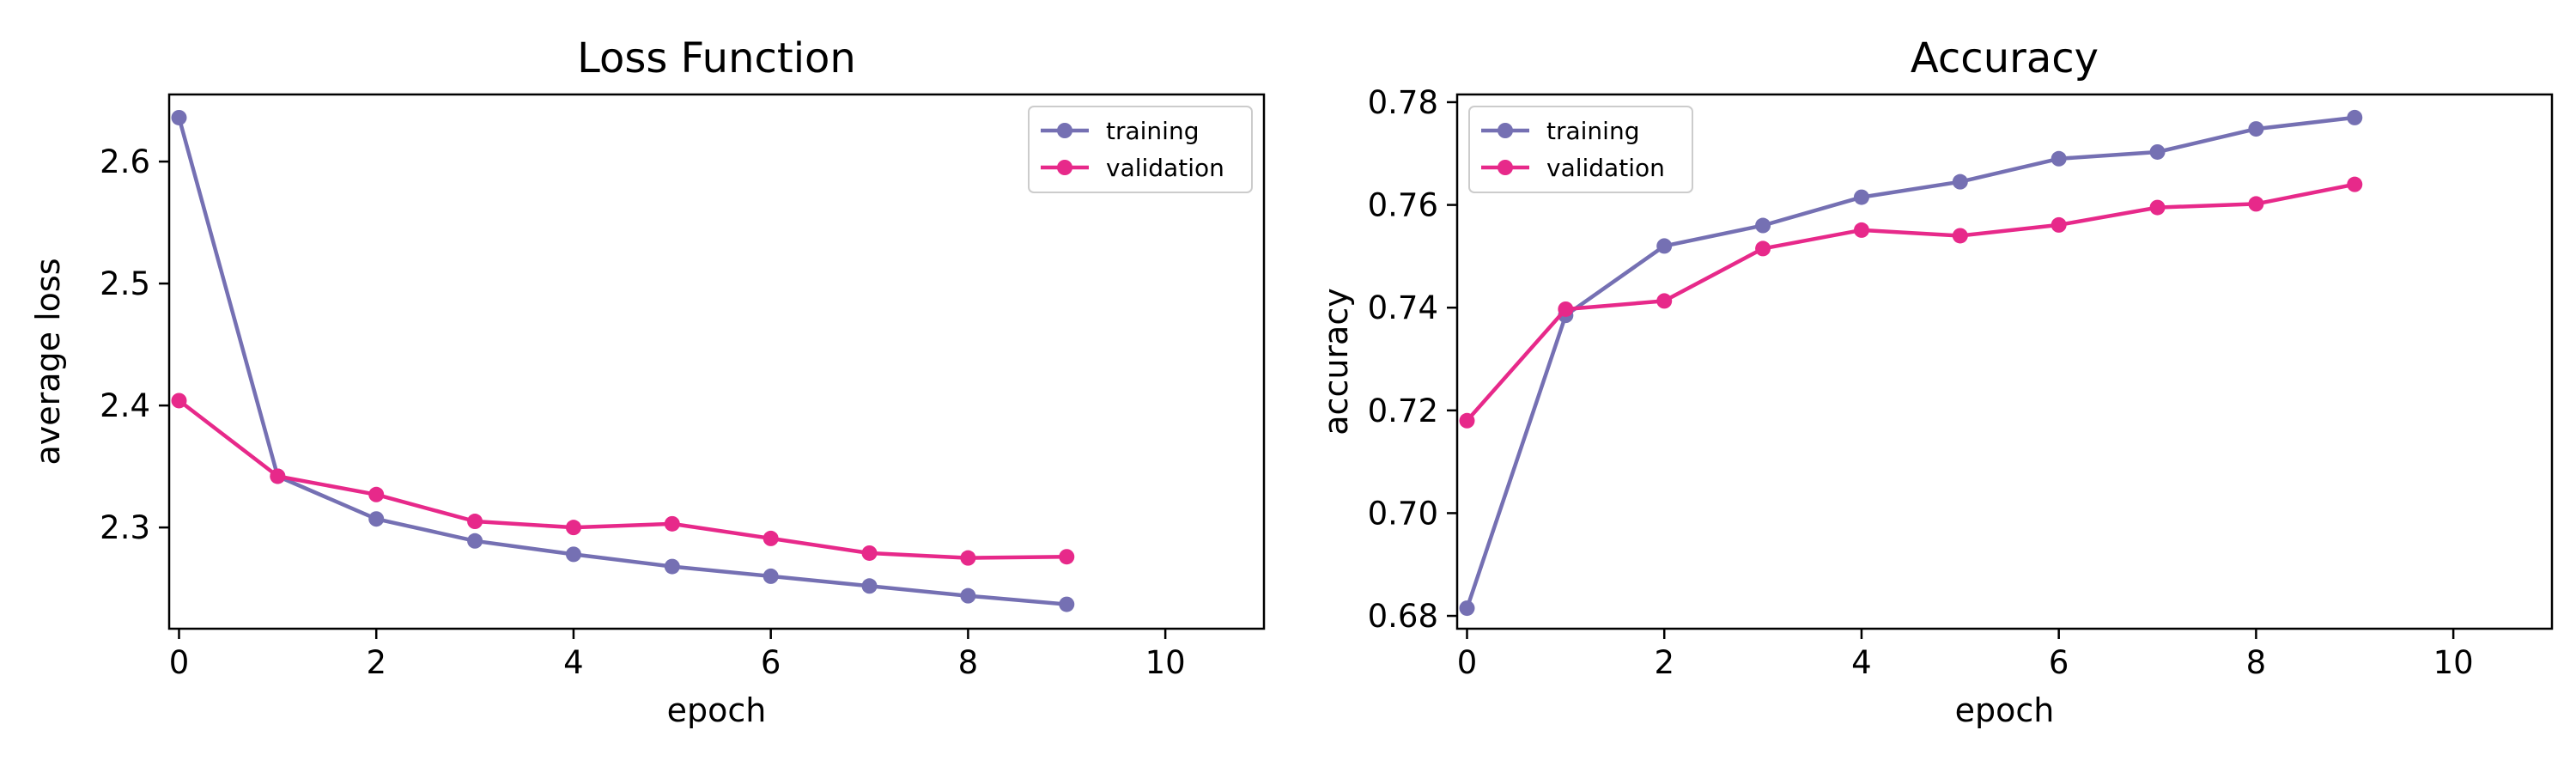 The height and width of the screenshot is (773, 2576). What do you see at coordinates (48, 361) in the screenshot?
I see `y-axis-label: average loss` at bounding box center [48, 361].